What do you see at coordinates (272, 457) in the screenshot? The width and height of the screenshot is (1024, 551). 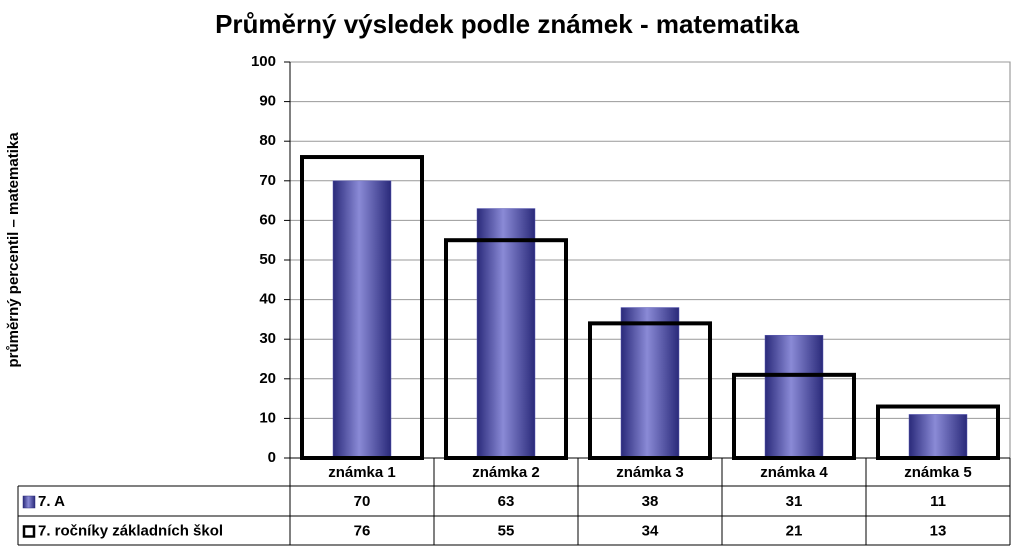 I see `y-tick-label: 0` at bounding box center [272, 457].